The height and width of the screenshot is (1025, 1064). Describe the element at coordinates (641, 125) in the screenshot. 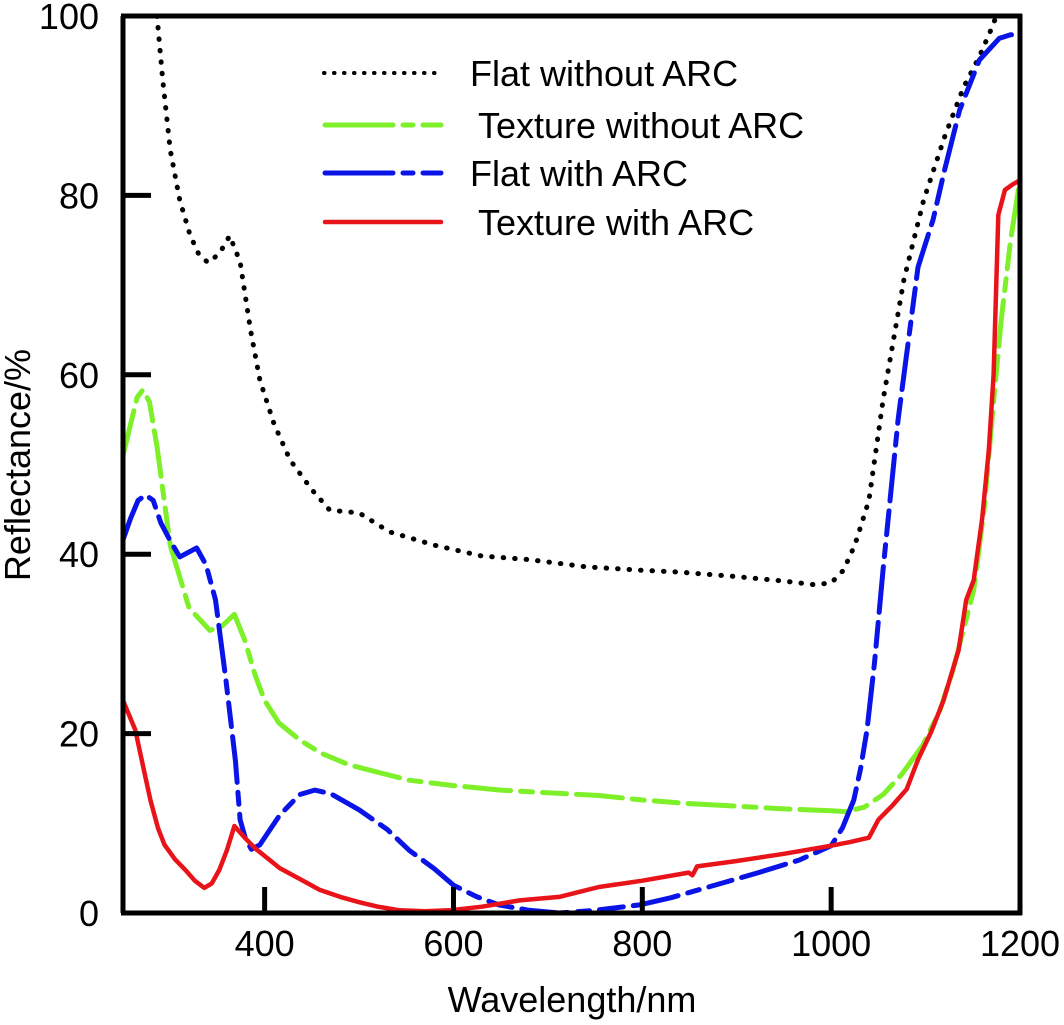

I see `legend-label: Texture without ARC` at that location.